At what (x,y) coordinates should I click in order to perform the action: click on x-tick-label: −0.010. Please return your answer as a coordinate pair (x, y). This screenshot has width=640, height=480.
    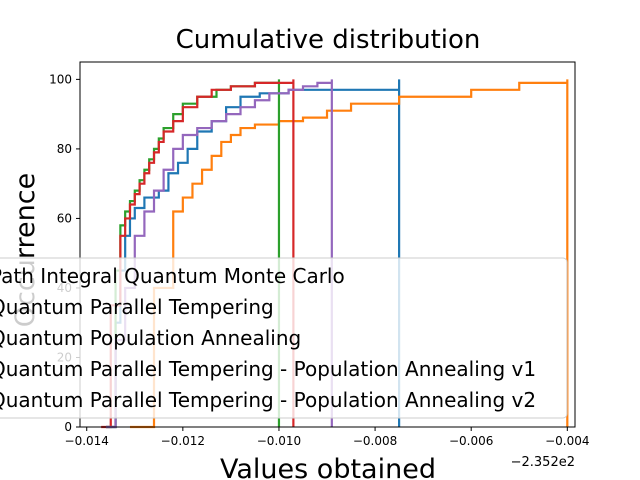
    Looking at the image, I should click on (279, 441).